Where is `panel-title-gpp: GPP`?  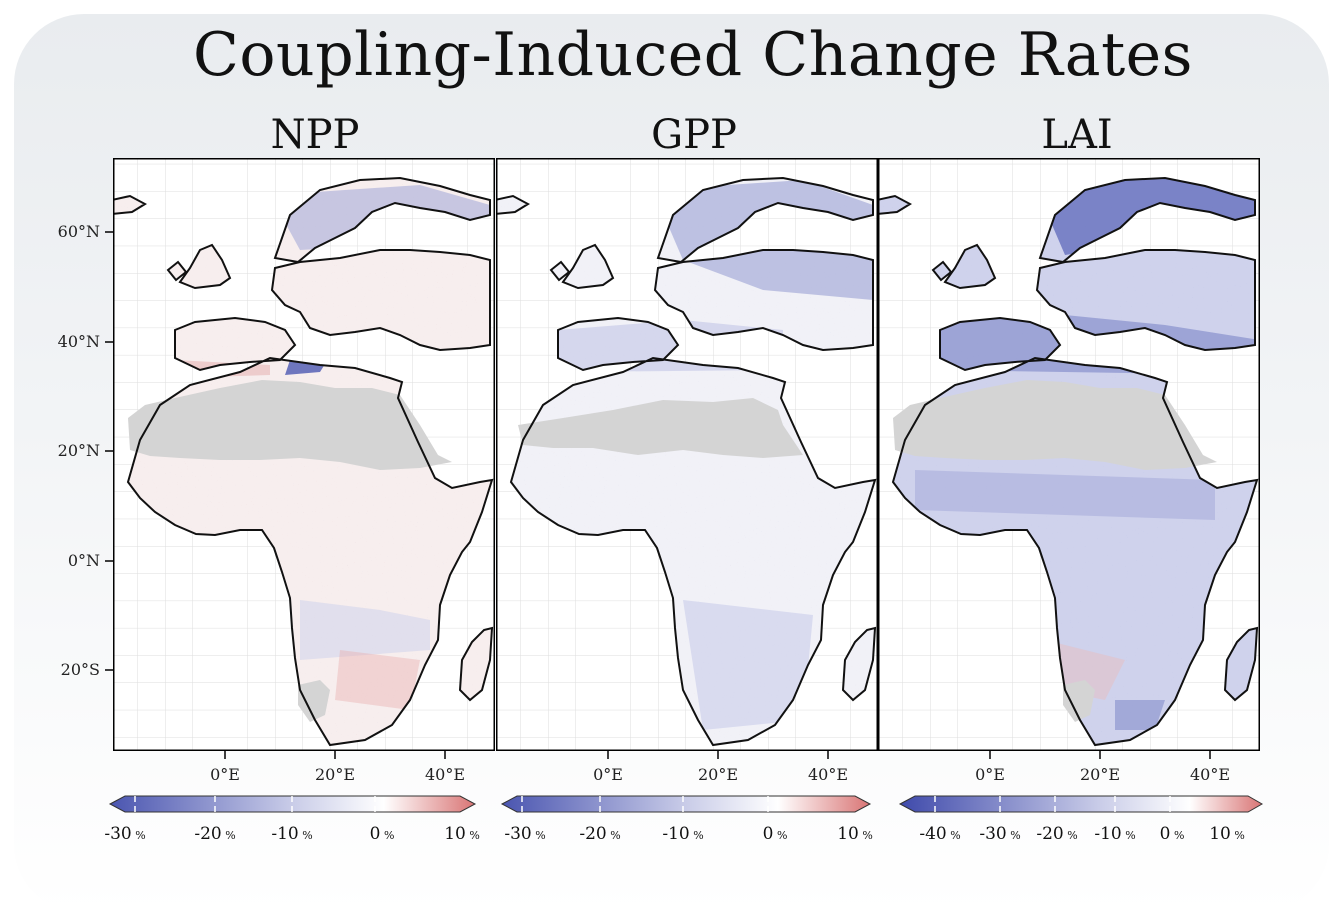 panel-title-gpp: GPP is located at coordinates (694, 135).